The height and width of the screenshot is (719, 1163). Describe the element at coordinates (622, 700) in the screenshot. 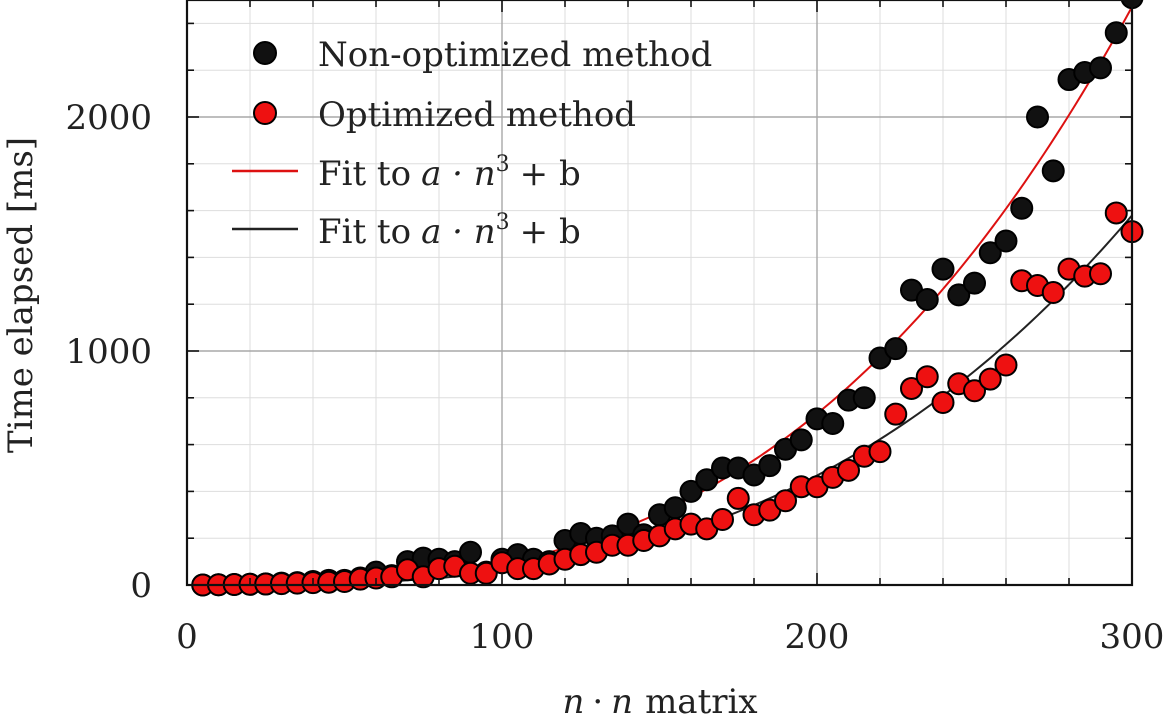

I see `x-axis-label-var-b: n` at that location.